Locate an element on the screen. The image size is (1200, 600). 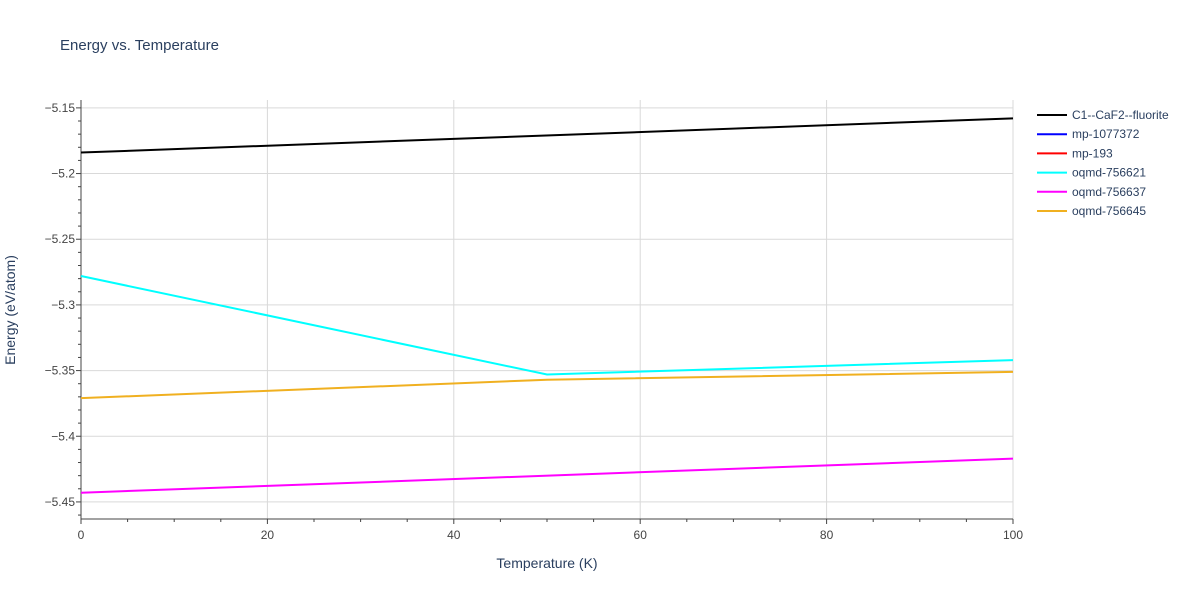
y-tick-label: −5.25 is located at coordinates (60, 239).